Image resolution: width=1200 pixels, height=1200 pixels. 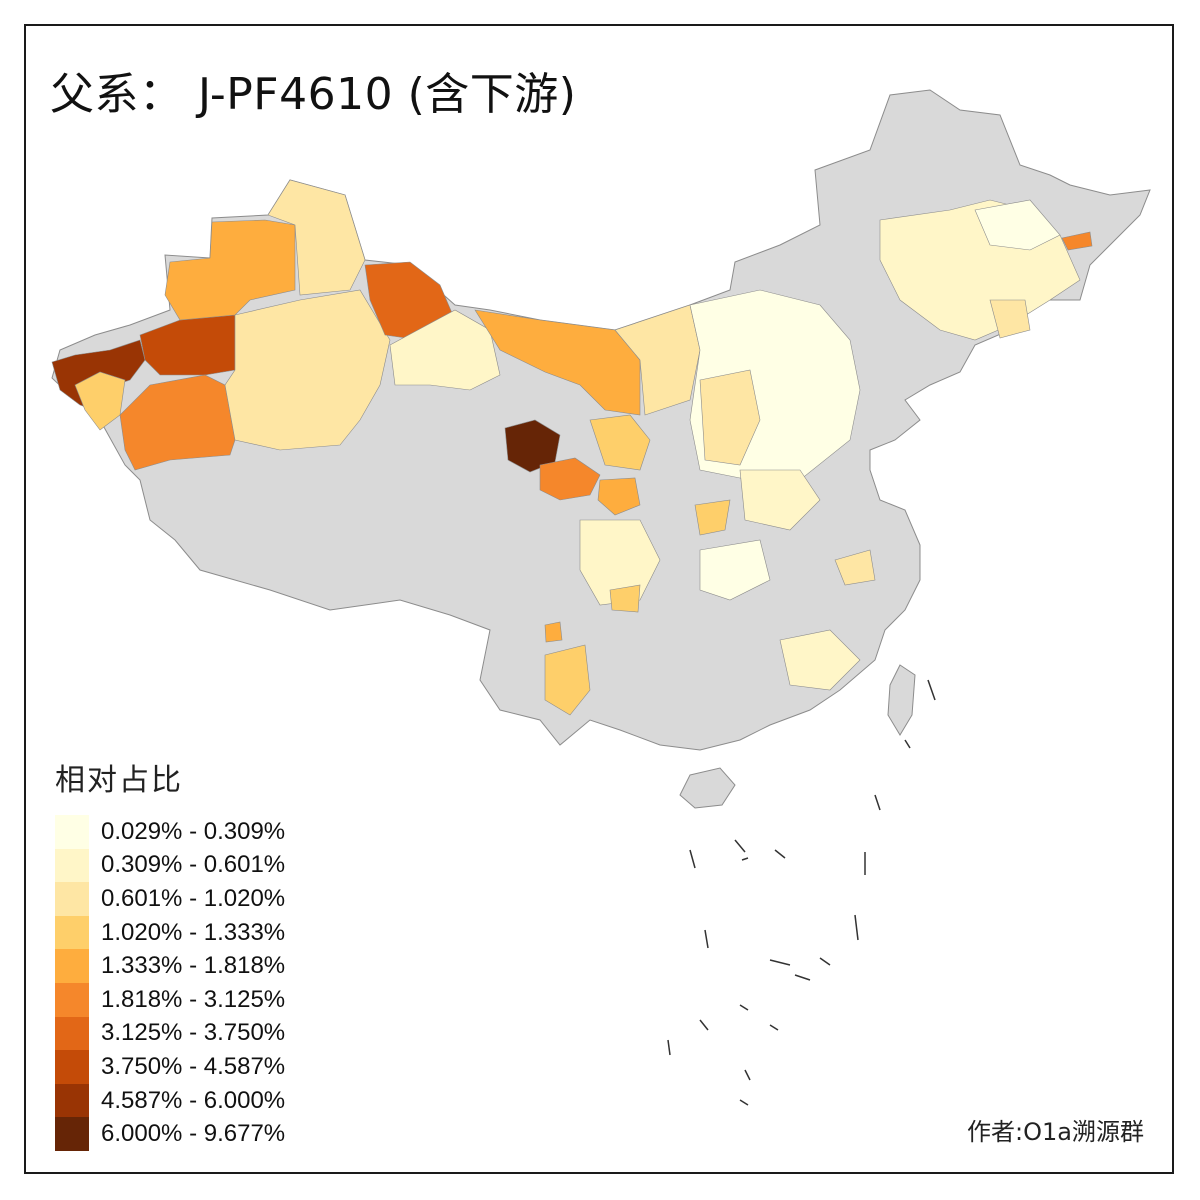 I want to click on legend-label: 1.333% - 1.818%, so click(x=193, y=966).